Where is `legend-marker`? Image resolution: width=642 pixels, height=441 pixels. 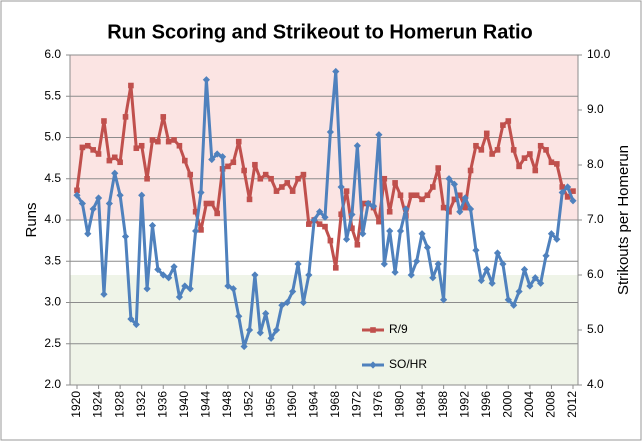 legend-marker is located at coordinates (373, 365).